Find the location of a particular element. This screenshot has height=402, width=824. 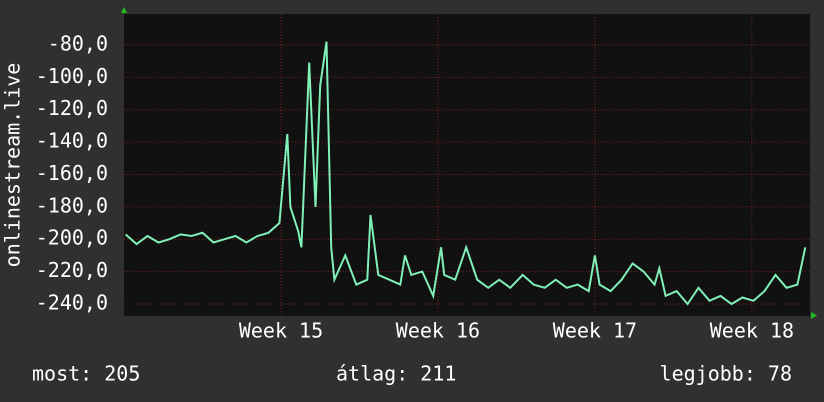

x-tick-label: Week 17 is located at coordinates (595, 331).